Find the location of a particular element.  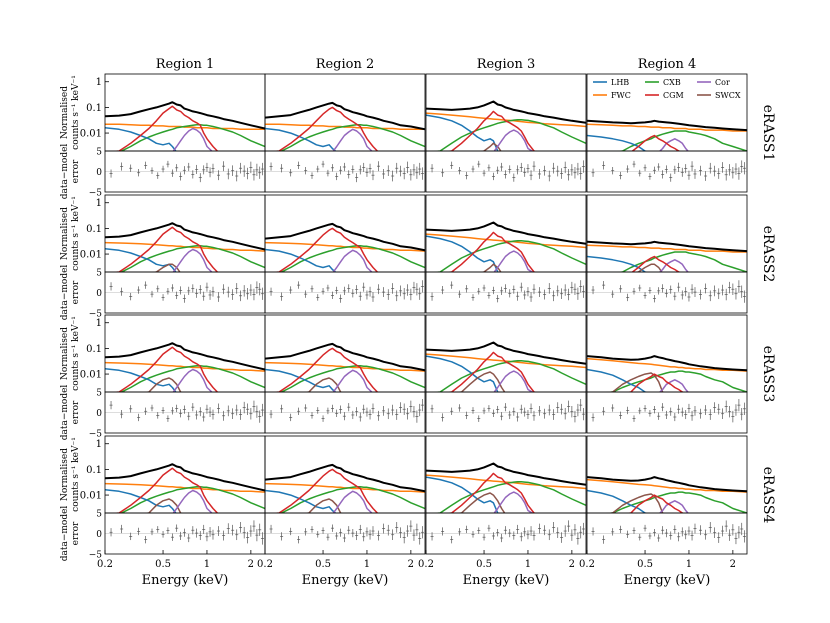

residual-ylabel-line1: data−model is located at coordinates (65, 534).